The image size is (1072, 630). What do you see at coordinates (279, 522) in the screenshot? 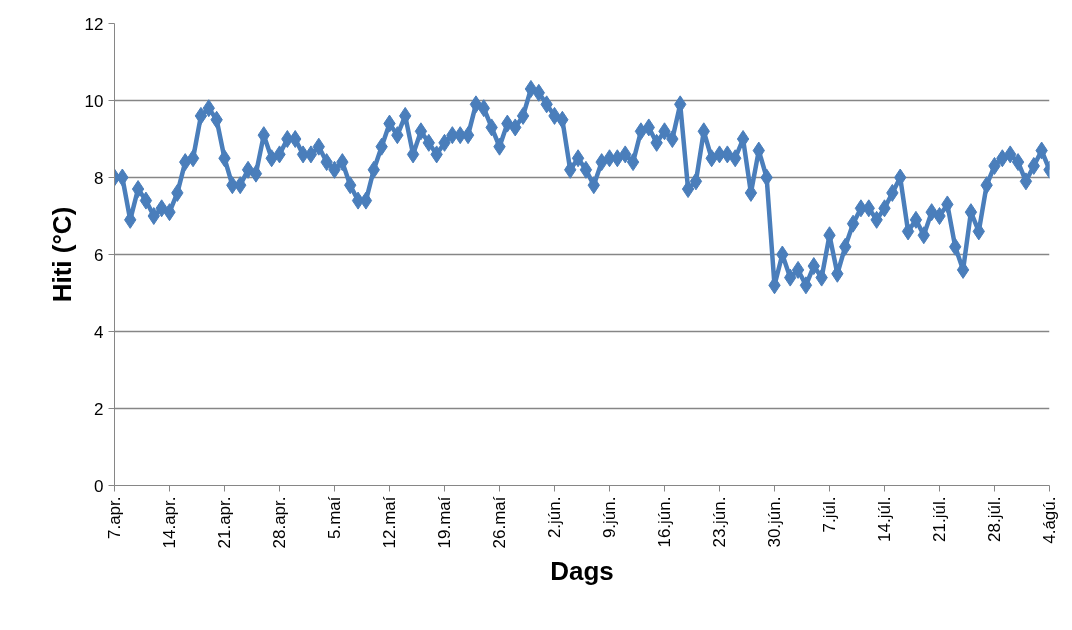
I see `x-tick-label: 28.apr.` at bounding box center [279, 522].